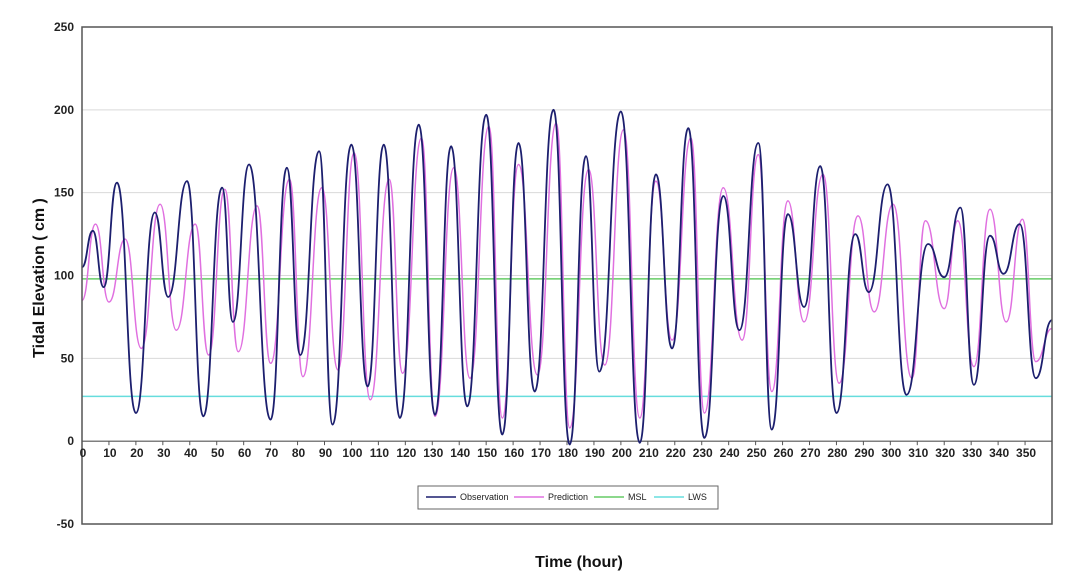 The width and height of the screenshot is (1074, 574). I want to click on x-tick-label: 110, so click(380, 453).